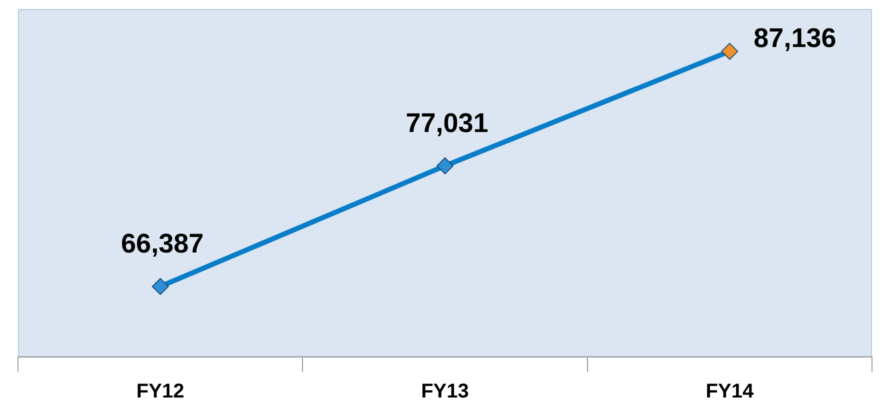  Describe the element at coordinates (795, 37) in the screenshot. I see `data-label: 87,136` at that location.